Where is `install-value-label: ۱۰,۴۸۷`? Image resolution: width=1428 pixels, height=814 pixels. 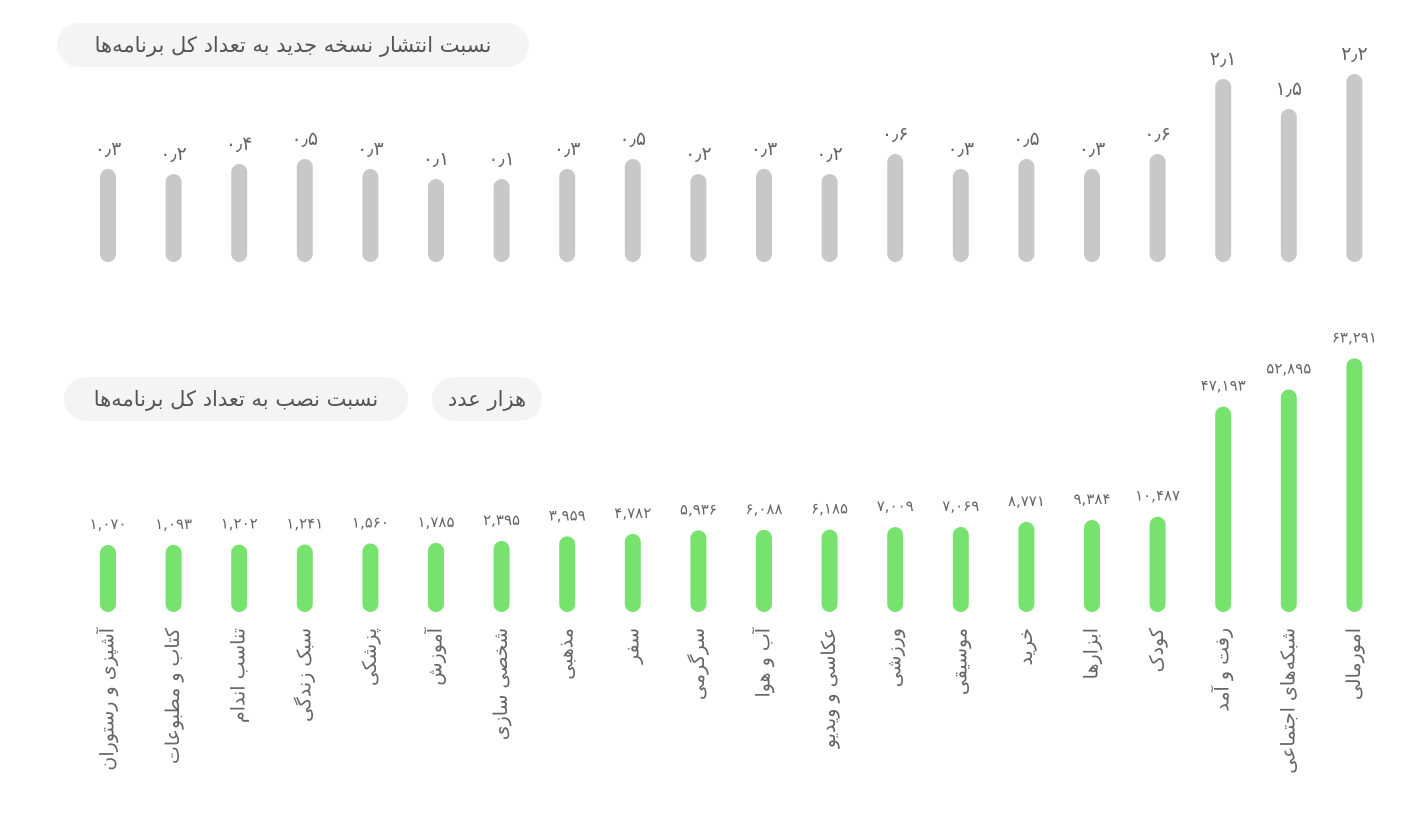 install-value-label: ۱۰,۴۸۷ is located at coordinates (1157, 496).